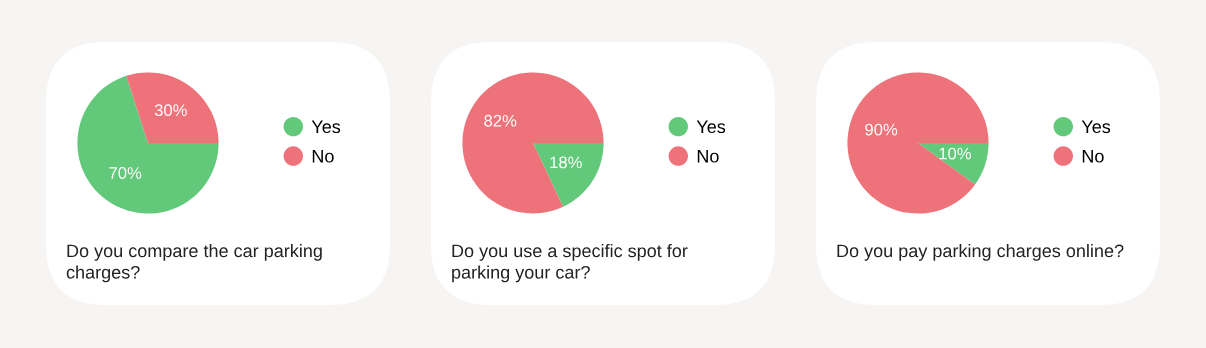  I want to click on data-label: 10%, so click(955, 153).